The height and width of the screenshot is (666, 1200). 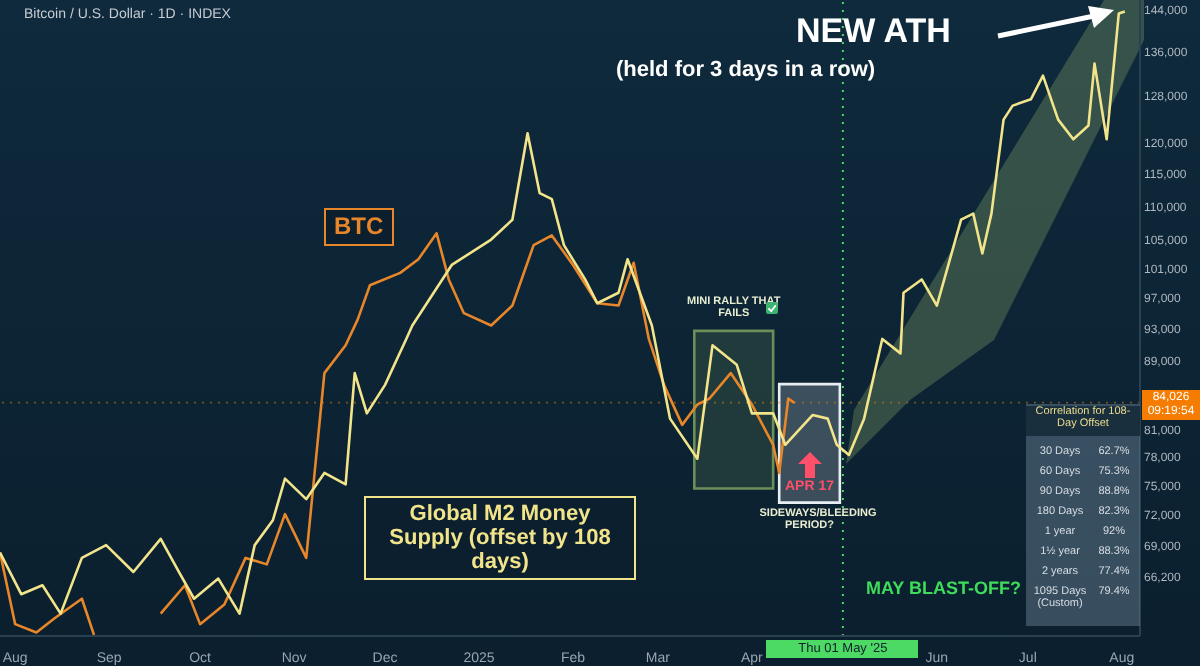 What do you see at coordinates (944, 589) in the screenshot?
I see `annotation: MAY BLAST-OFF?` at bounding box center [944, 589].